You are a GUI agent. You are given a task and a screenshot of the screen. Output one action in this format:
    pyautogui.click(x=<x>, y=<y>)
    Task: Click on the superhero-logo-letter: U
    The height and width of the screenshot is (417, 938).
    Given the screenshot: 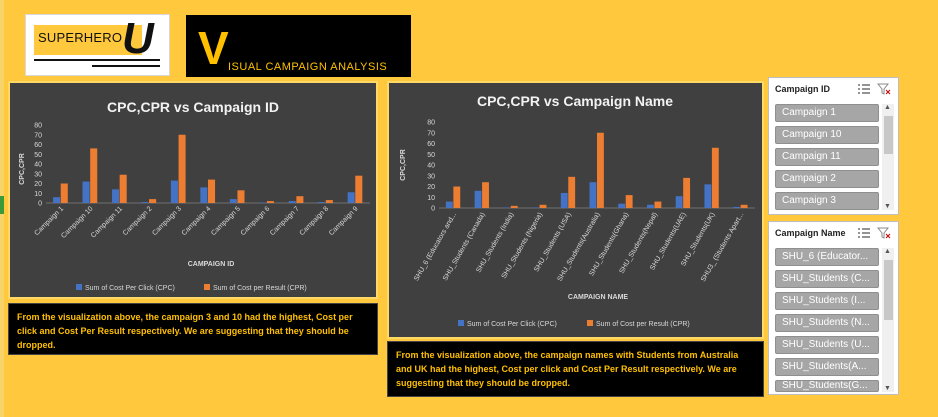 What is the action you would take?
    pyautogui.click(x=138, y=38)
    